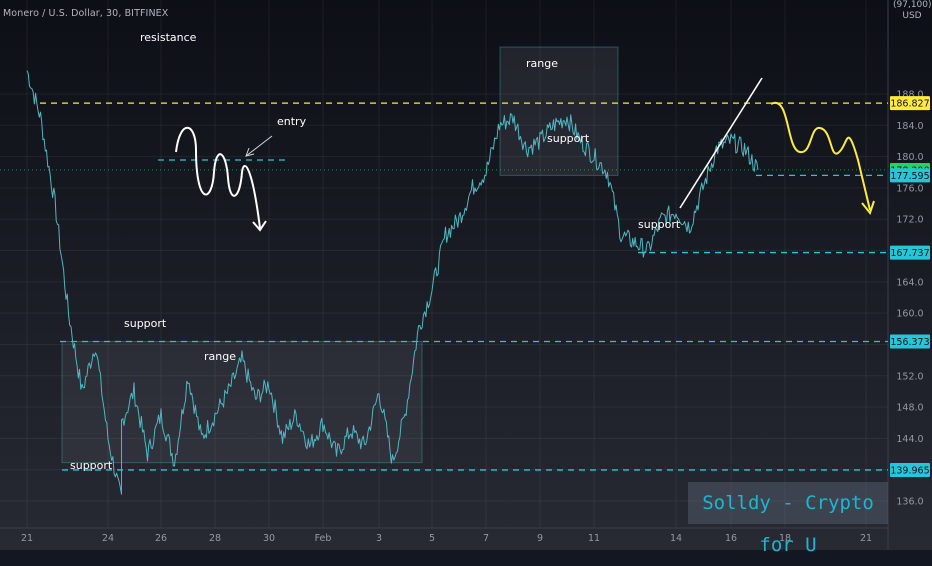  Describe the element at coordinates (909, 126) in the screenshot. I see `y-tick-label: 184.0` at that location.